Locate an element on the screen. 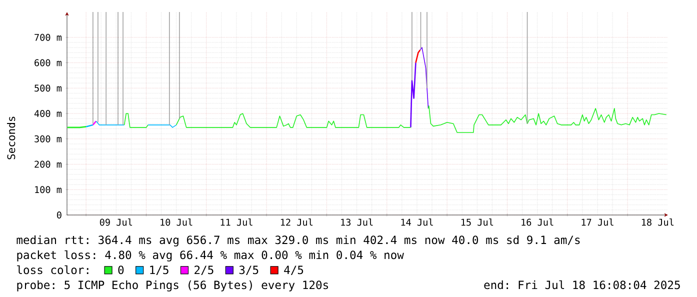  x-tick-label: 13 Jul is located at coordinates (357, 222).